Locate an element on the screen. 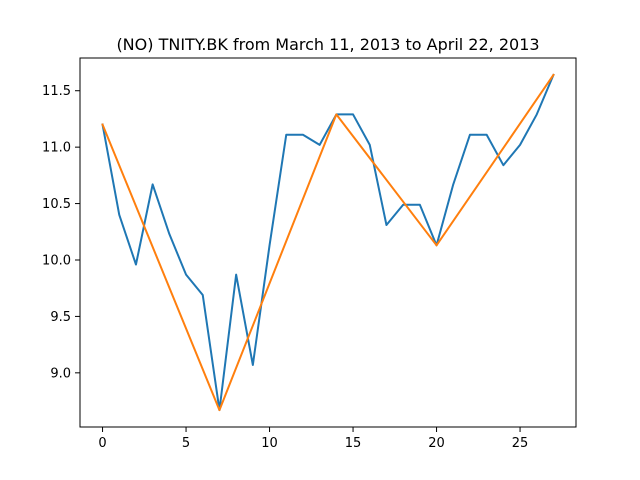 This screenshot has height=480, width=640. y-tick-label: 9.5 is located at coordinates (60, 317).